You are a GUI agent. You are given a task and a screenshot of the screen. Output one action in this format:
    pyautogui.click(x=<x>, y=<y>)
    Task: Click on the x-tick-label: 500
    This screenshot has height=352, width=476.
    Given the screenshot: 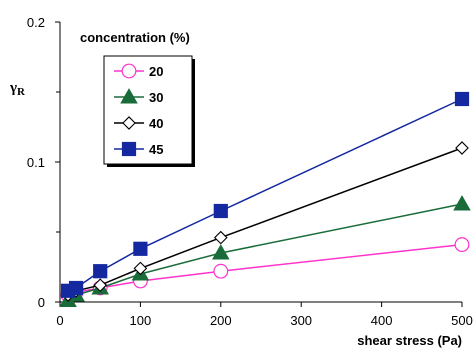 What is the action you would take?
    pyautogui.click(x=462, y=320)
    